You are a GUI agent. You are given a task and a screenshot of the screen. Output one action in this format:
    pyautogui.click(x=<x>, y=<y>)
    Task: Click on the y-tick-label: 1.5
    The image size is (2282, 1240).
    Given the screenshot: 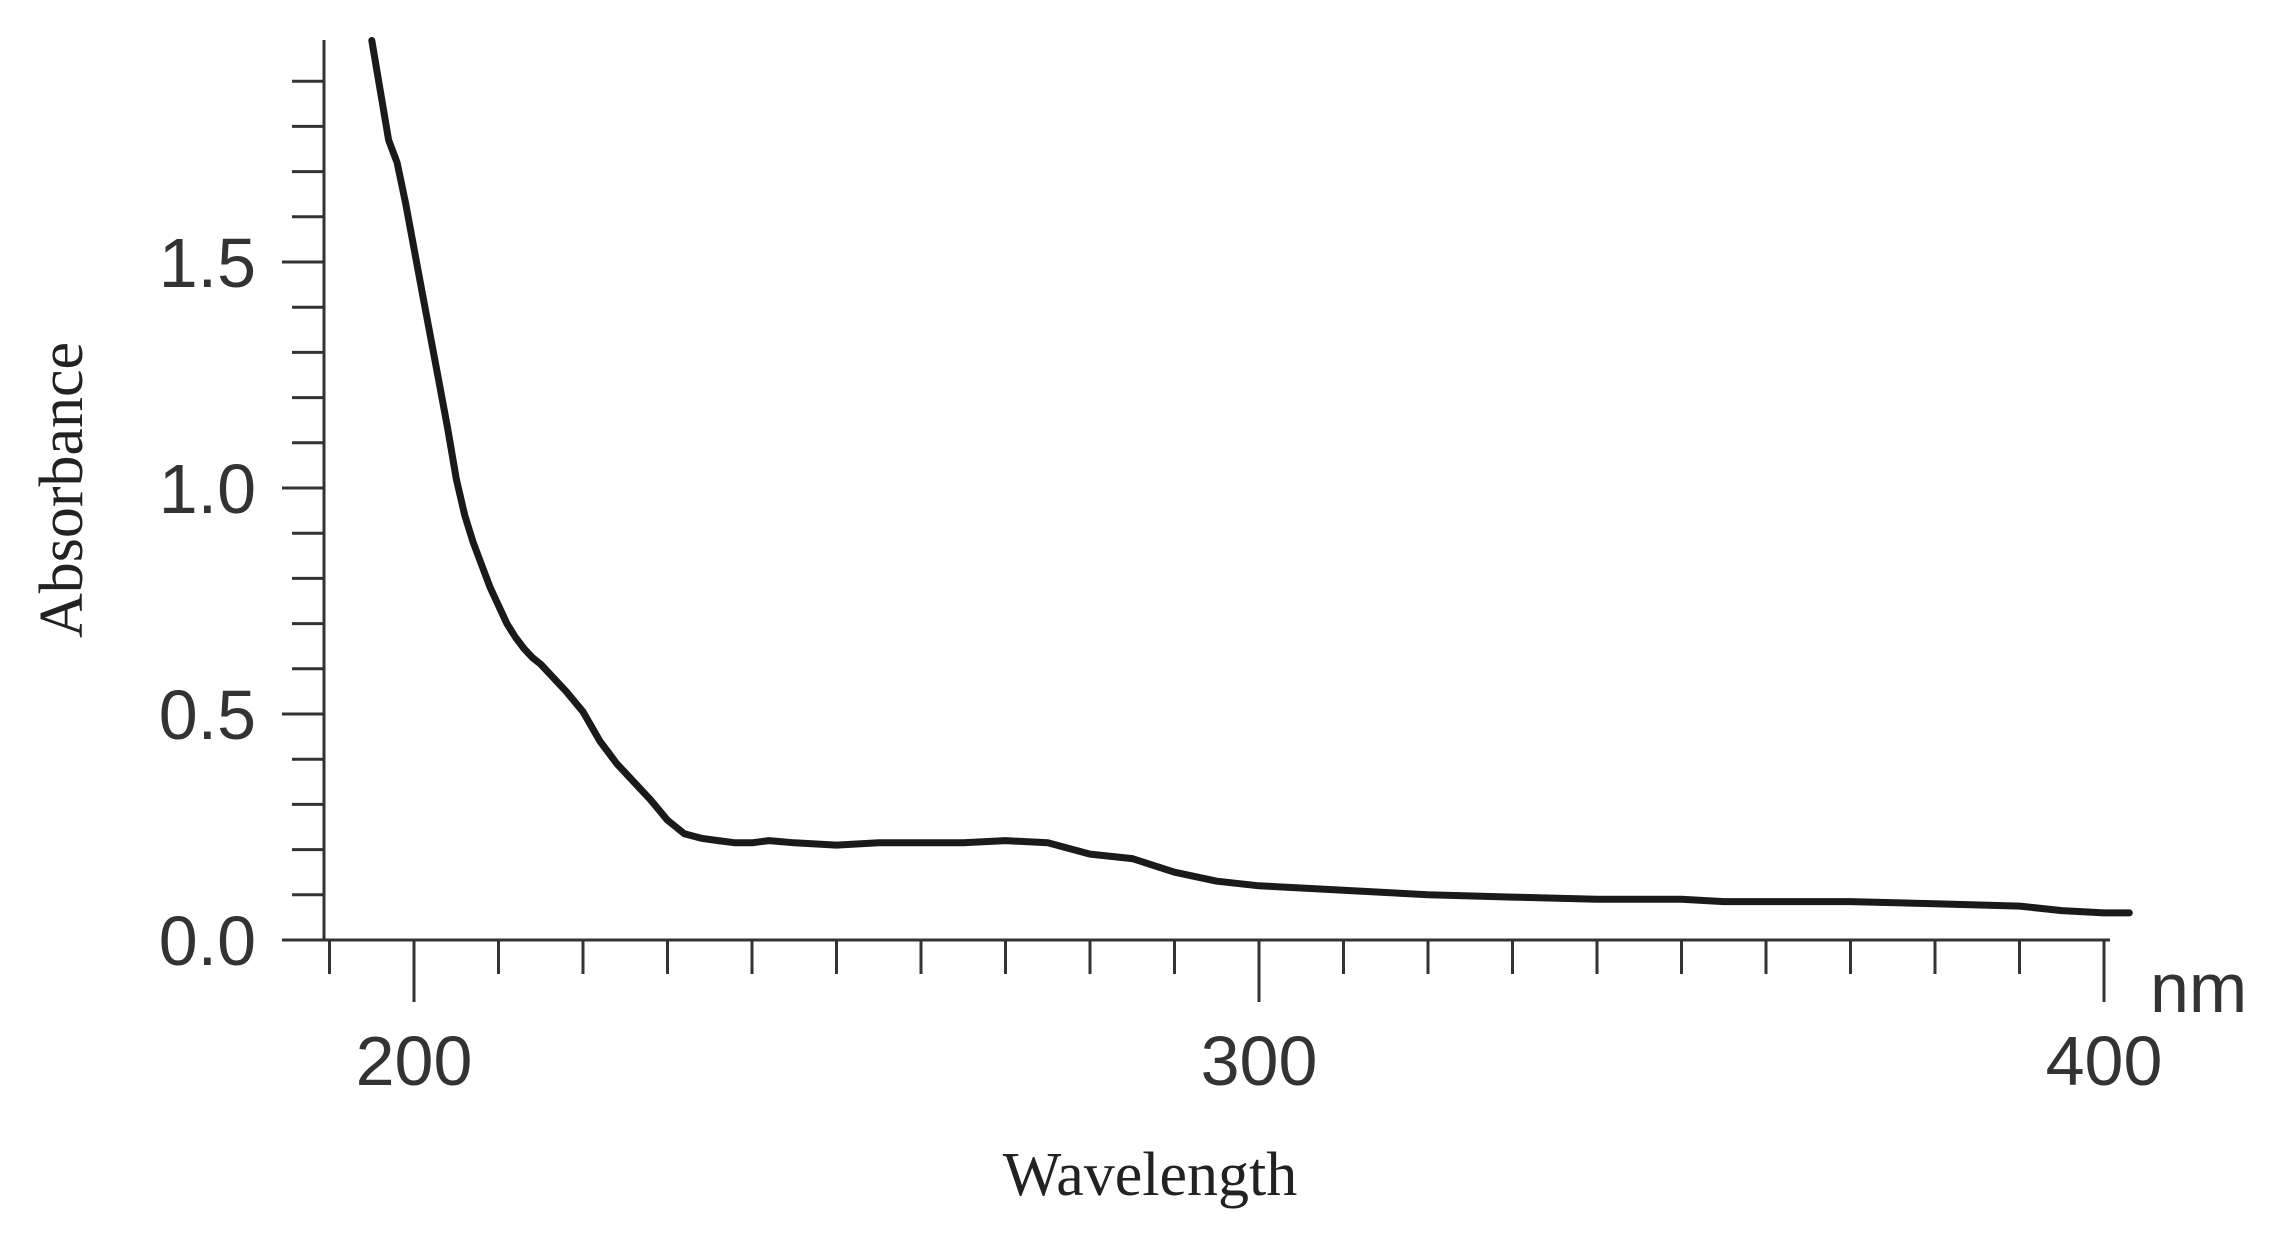 What is the action you would take?
    pyautogui.click(x=207, y=263)
    